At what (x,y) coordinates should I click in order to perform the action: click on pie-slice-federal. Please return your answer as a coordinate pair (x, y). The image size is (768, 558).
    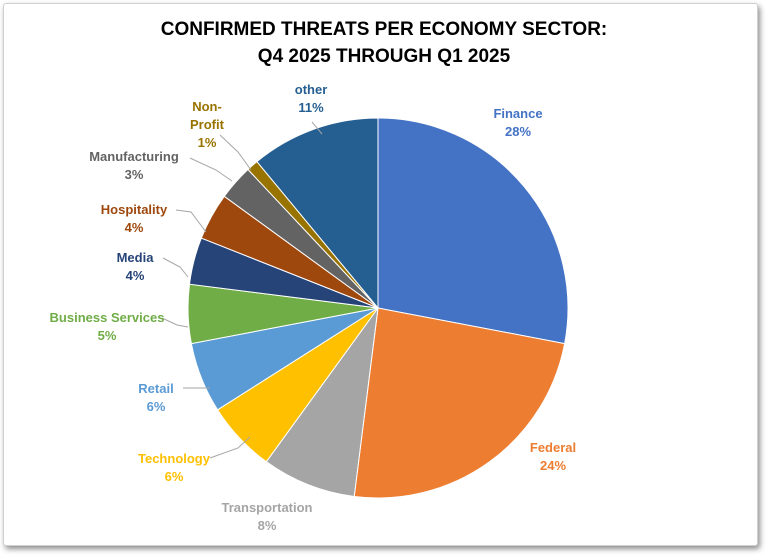
    Looking at the image, I should click on (459, 403).